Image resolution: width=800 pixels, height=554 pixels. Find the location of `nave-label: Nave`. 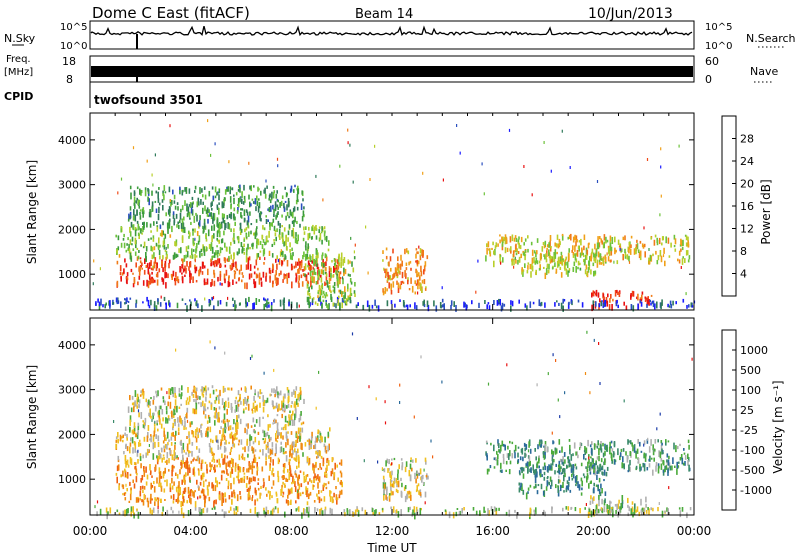

nave-label: Nave is located at coordinates (764, 71).